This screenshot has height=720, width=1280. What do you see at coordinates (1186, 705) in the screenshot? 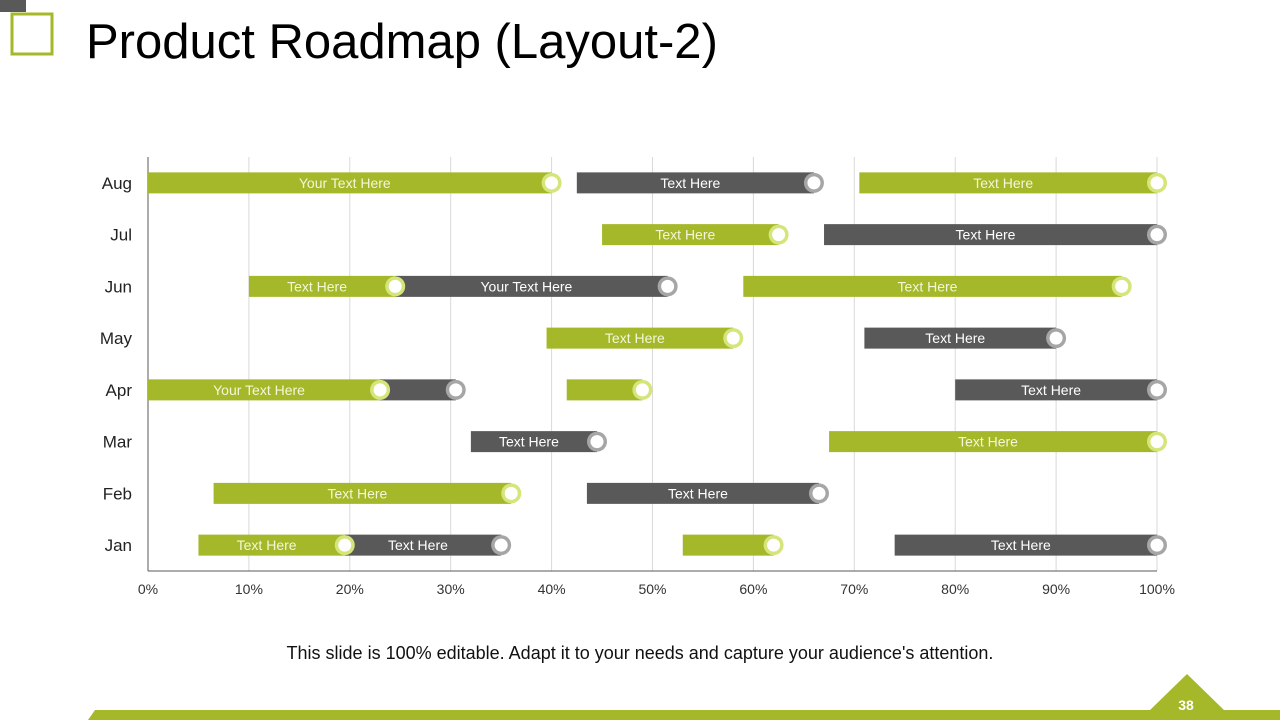
I see `page-number: 38` at bounding box center [1186, 705].